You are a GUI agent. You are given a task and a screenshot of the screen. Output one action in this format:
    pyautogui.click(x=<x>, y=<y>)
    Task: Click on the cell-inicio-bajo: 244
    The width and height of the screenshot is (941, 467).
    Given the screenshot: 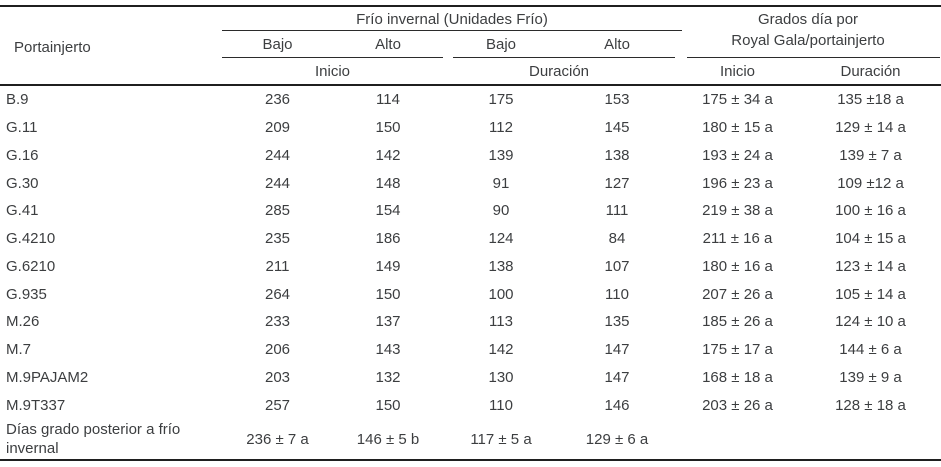 What is the action you would take?
    pyautogui.click(x=277, y=183)
    